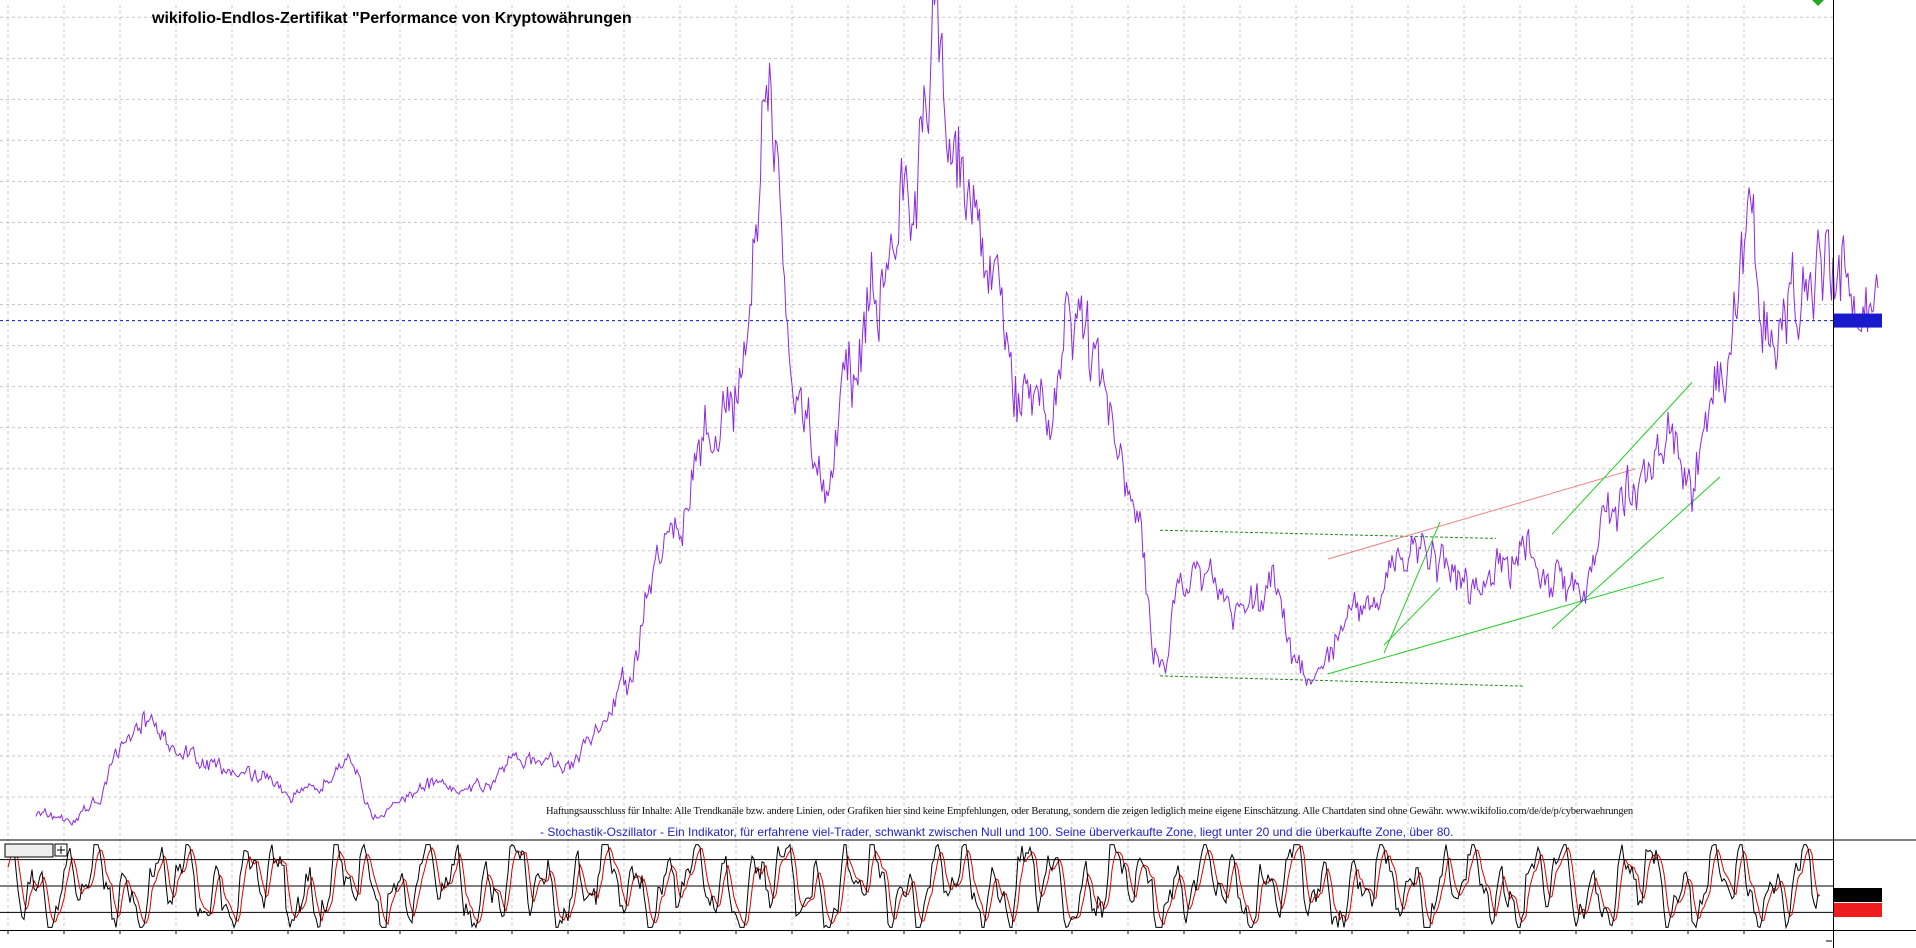 This screenshot has height=948, width=1916. Describe the element at coordinates (1858, 320) in the screenshot. I see `current-price-box` at that location.